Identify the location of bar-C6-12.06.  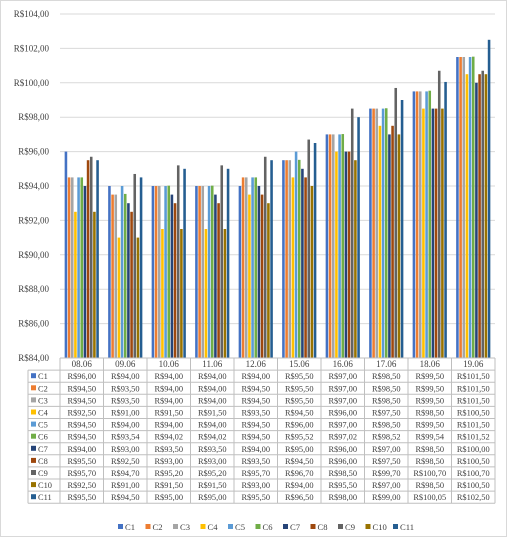
(256, 267).